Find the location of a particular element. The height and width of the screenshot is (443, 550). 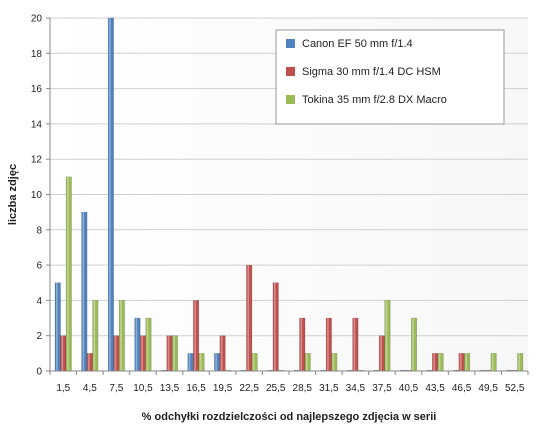

y-tick-label: 20 is located at coordinates (37, 19).